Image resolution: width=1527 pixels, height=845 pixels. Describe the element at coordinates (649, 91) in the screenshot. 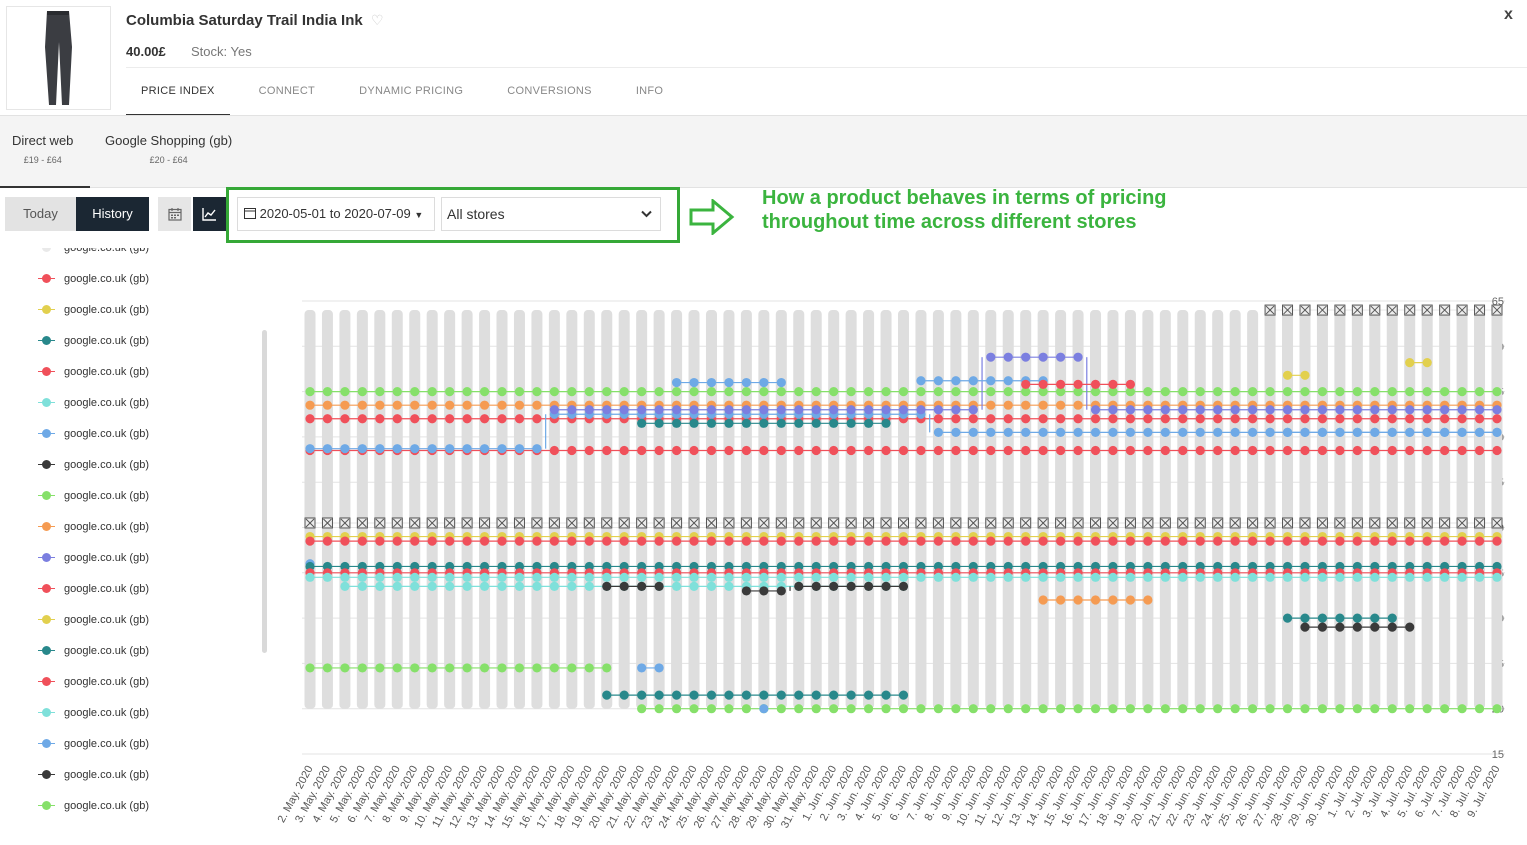

I see `tab-info: INFO` at that location.